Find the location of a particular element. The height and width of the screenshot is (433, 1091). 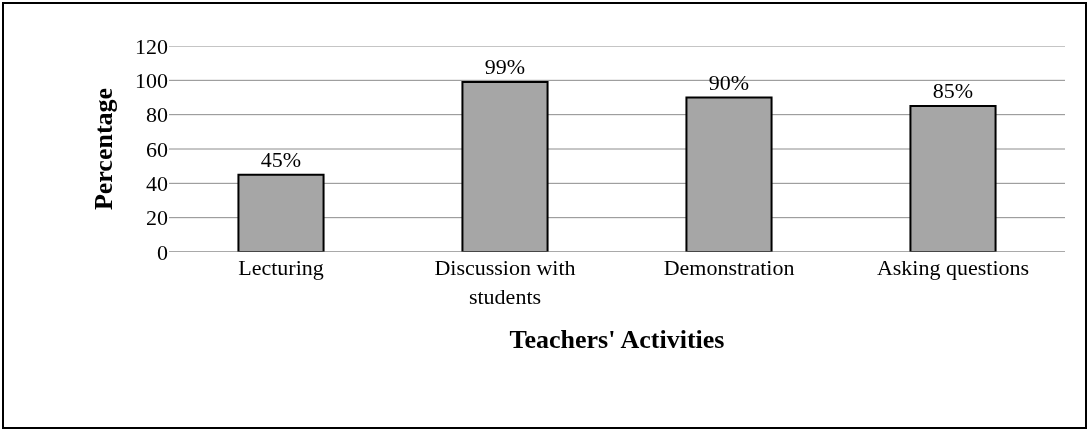

data-label: 99% is located at coordinates (505, 67).